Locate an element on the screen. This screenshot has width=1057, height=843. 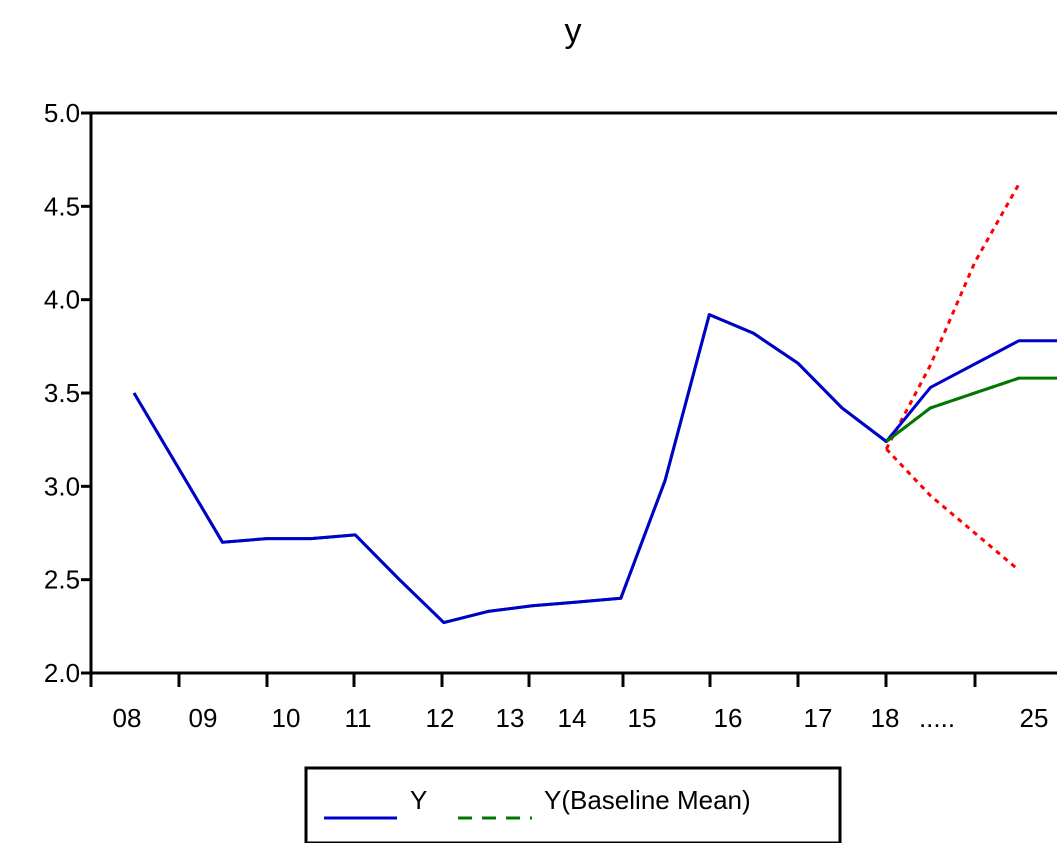
x-tick-label: 25 is located at coordinates (1034, 718).